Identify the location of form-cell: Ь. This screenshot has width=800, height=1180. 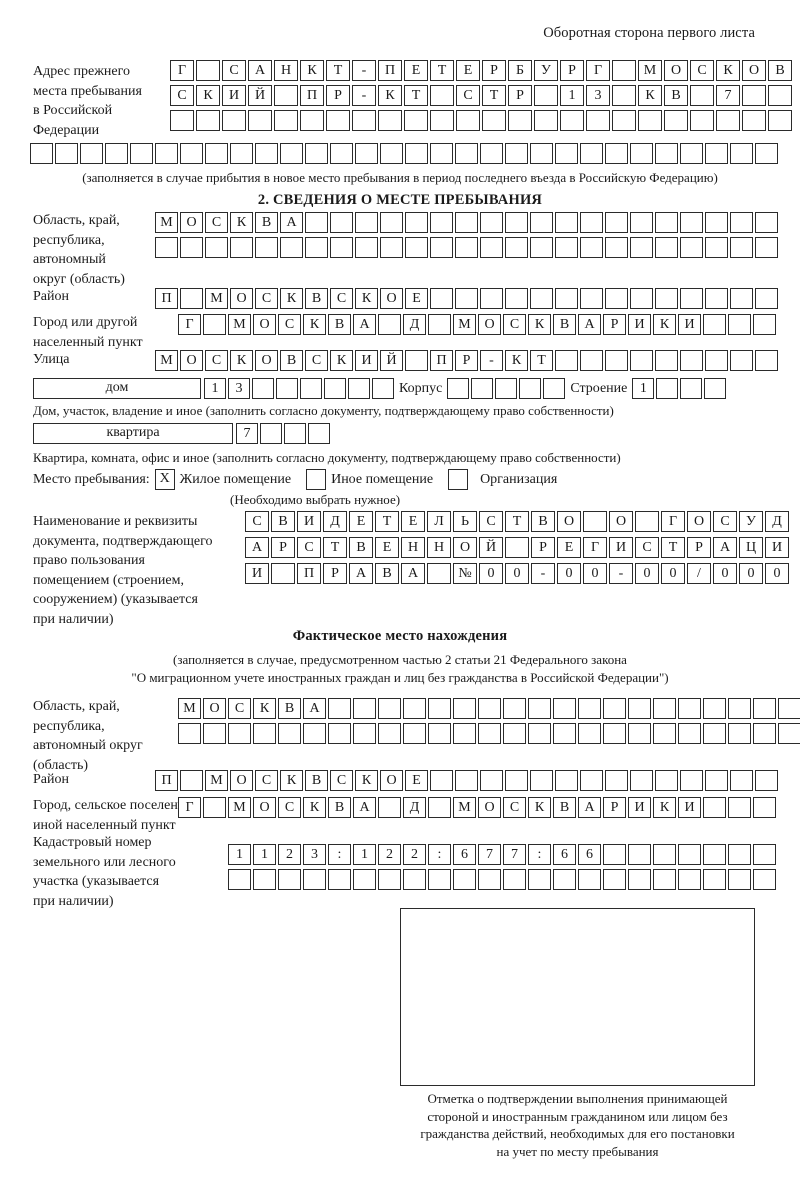
(465, 521).